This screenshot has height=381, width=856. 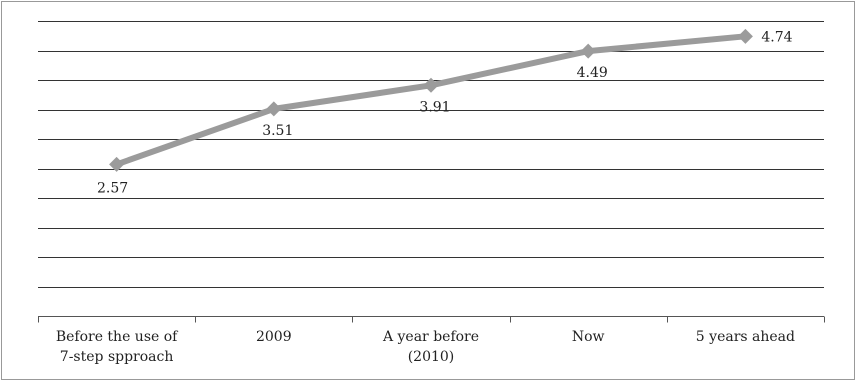 I want to click on x-tick-label: Now, so click(x=588, y=337).